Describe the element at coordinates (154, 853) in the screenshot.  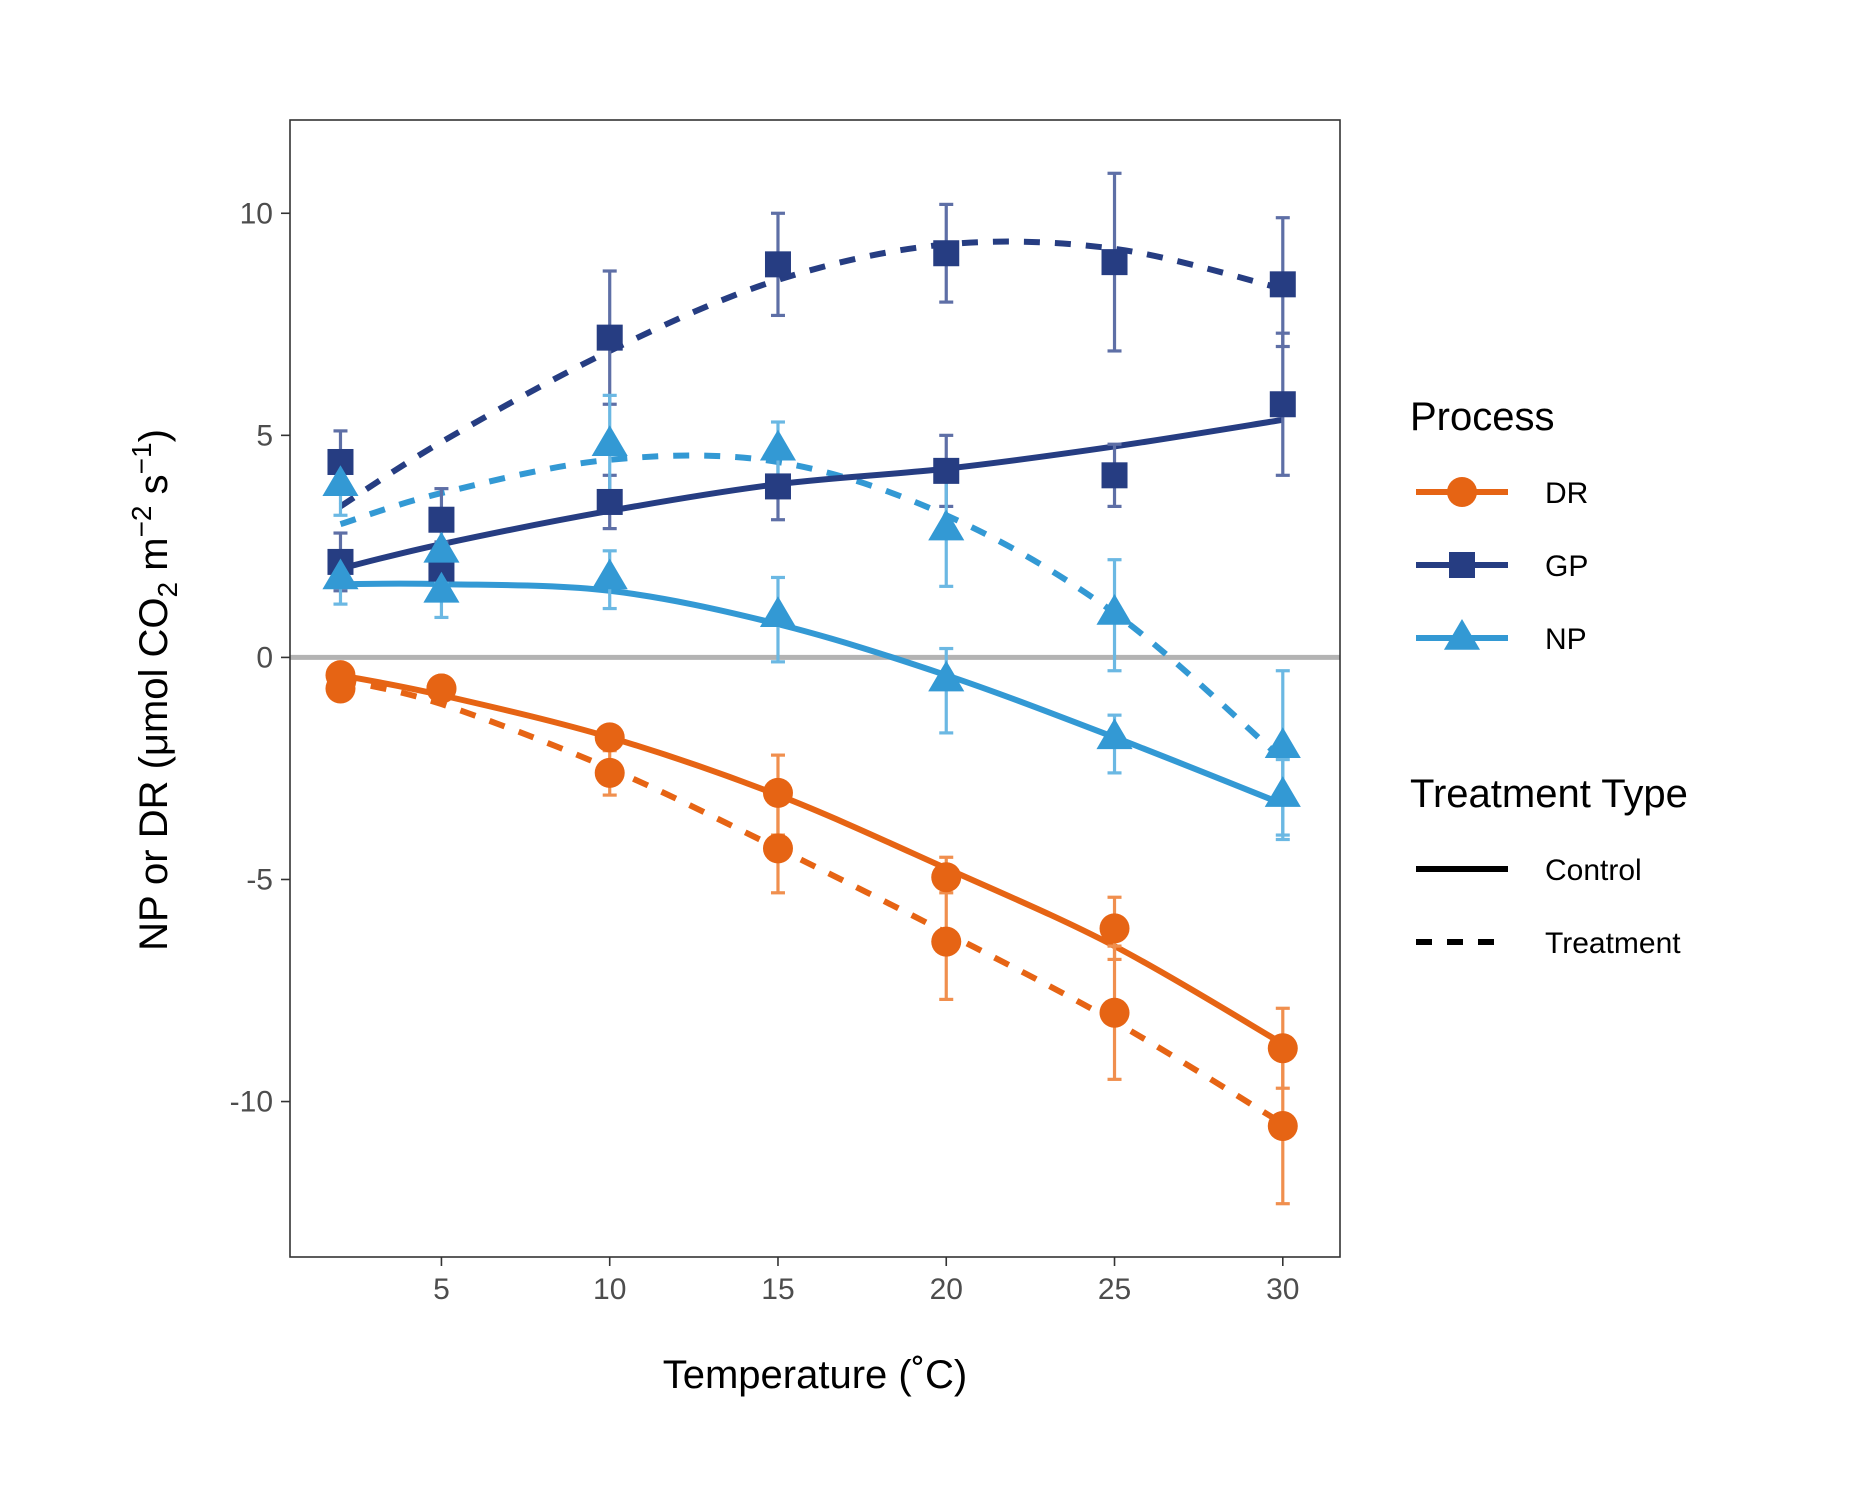
I see `y-axis-title-prefix: NP or DR (` at that location.